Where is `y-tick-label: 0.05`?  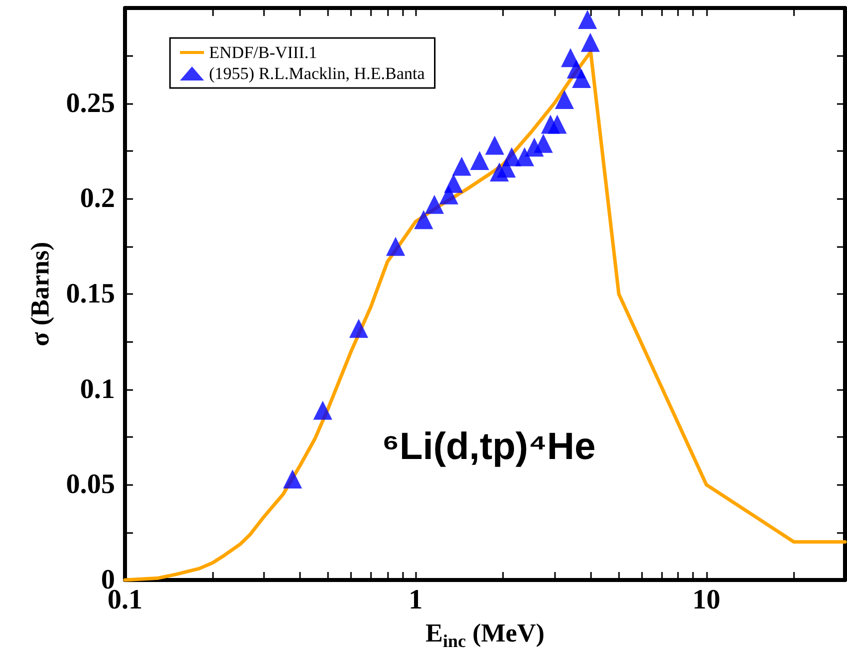
y-tick-label: 0.05 is located at coordinates (90, 484).